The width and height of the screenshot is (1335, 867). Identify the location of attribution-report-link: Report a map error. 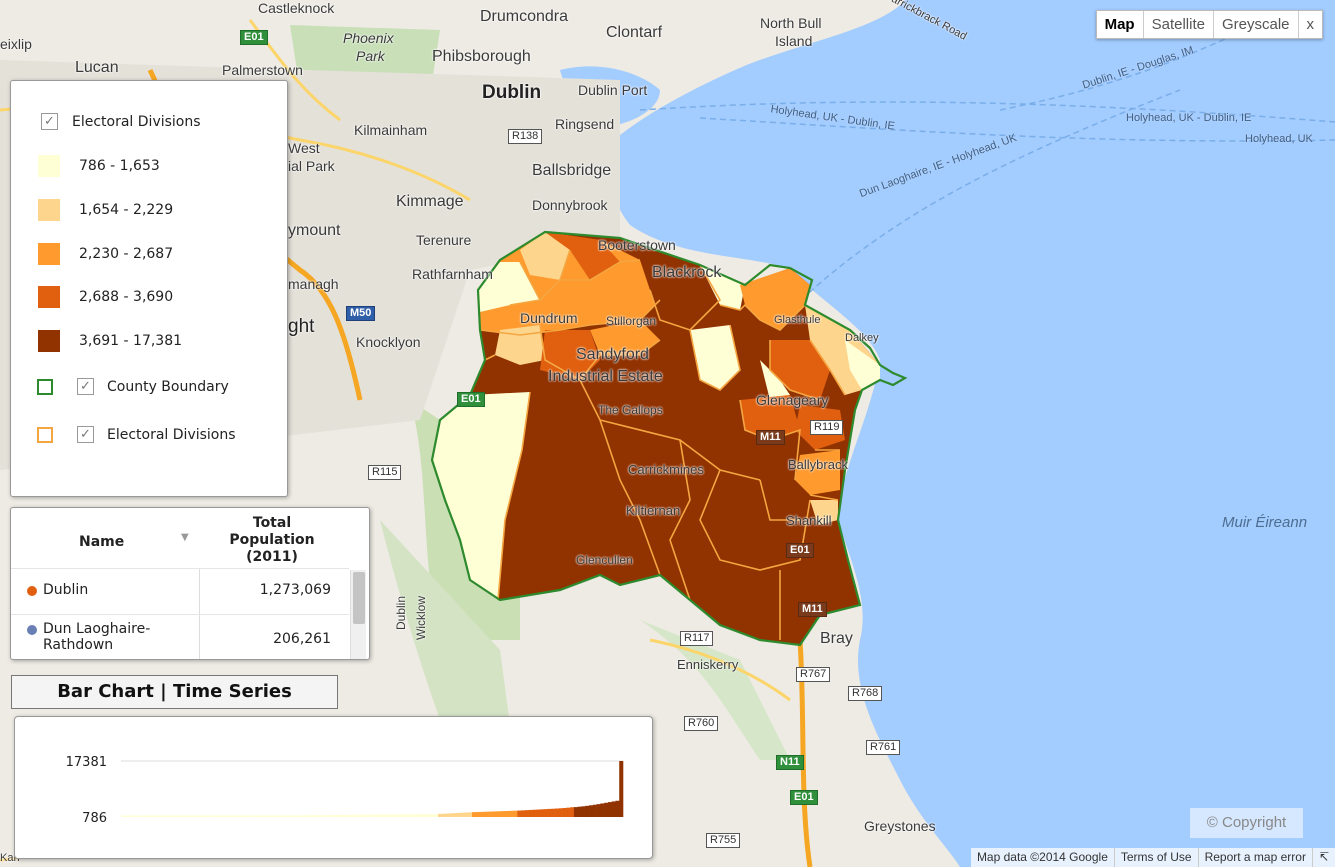
(1254, 857).